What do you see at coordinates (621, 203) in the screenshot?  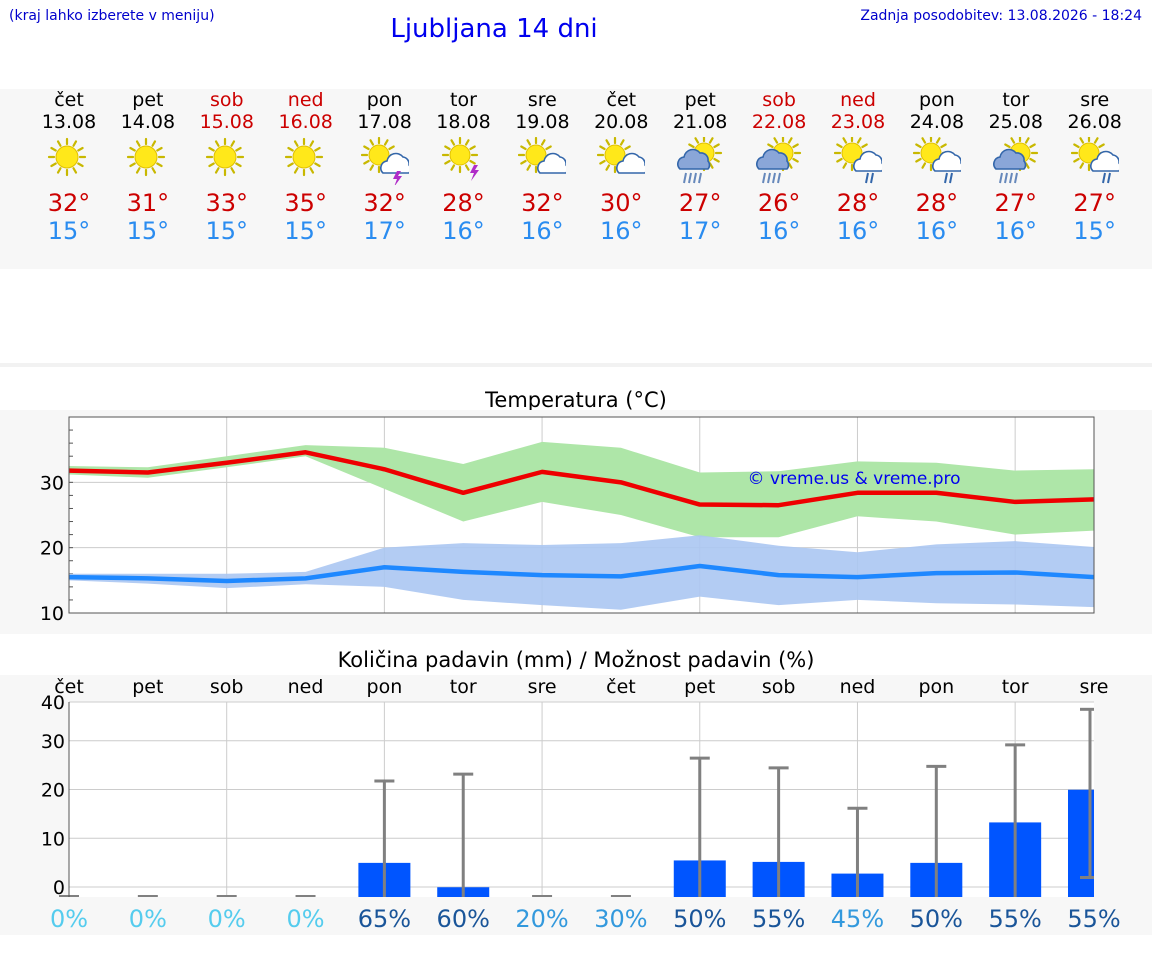 I see `max-temperature: 30°` at bounding box center [621, 203].